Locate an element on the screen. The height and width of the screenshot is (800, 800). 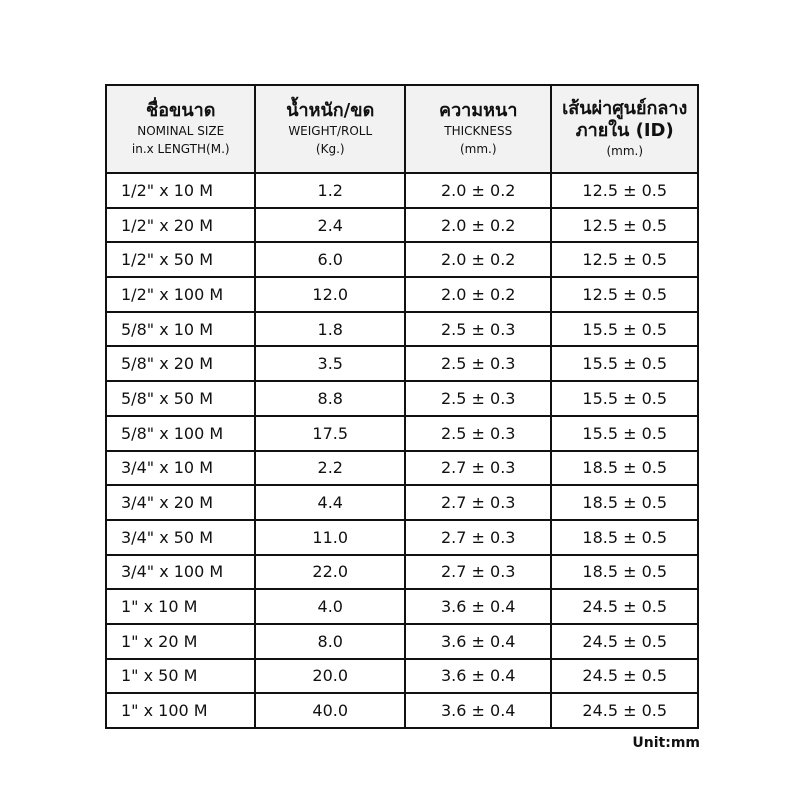
cell-nominal-size: 1" x 10 M is located at coordinates (180, 606).